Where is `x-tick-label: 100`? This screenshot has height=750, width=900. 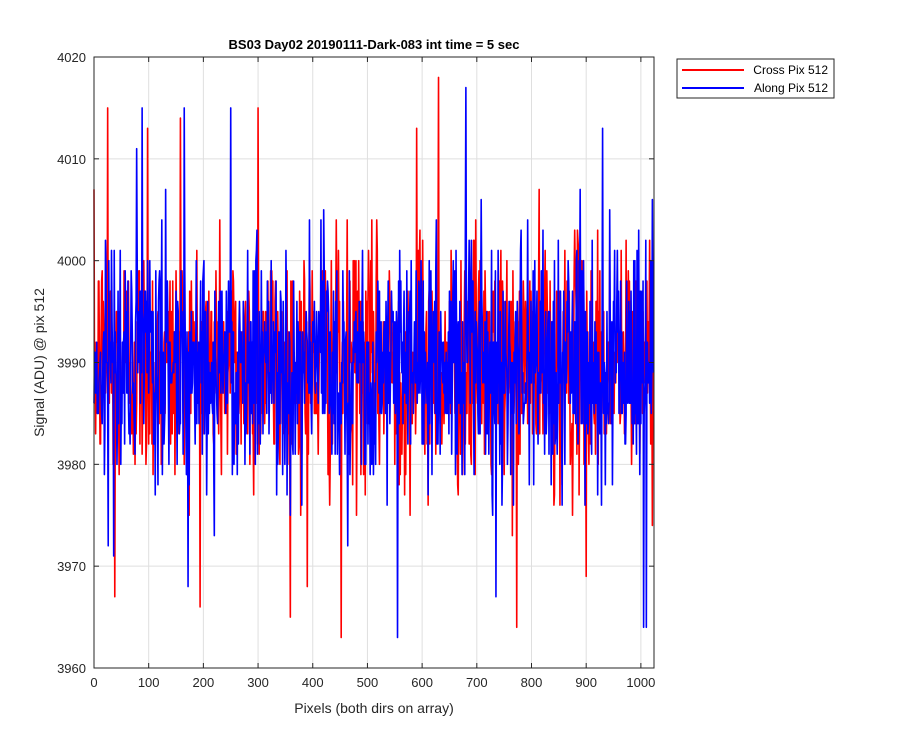
x-tick-label: 100 is located at coordinates (149, 682).